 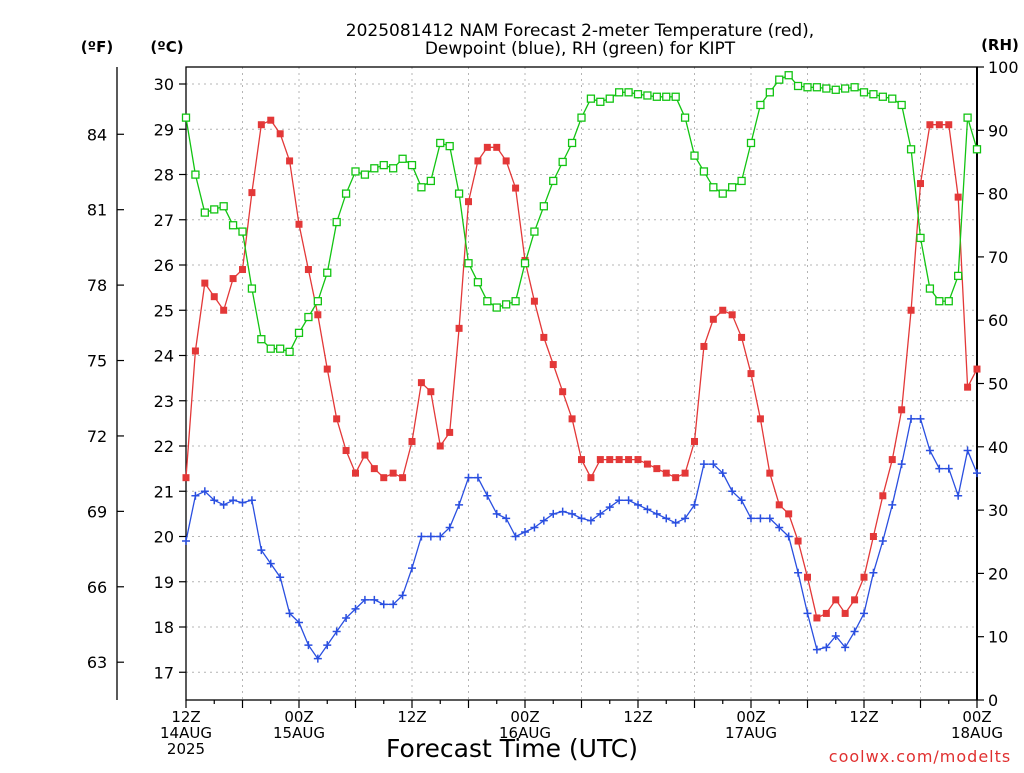 What do you see at coordinates (164, 537) in the screenshot?
I see `celsius-tick-label: 20` at bounding box center [164, 537].